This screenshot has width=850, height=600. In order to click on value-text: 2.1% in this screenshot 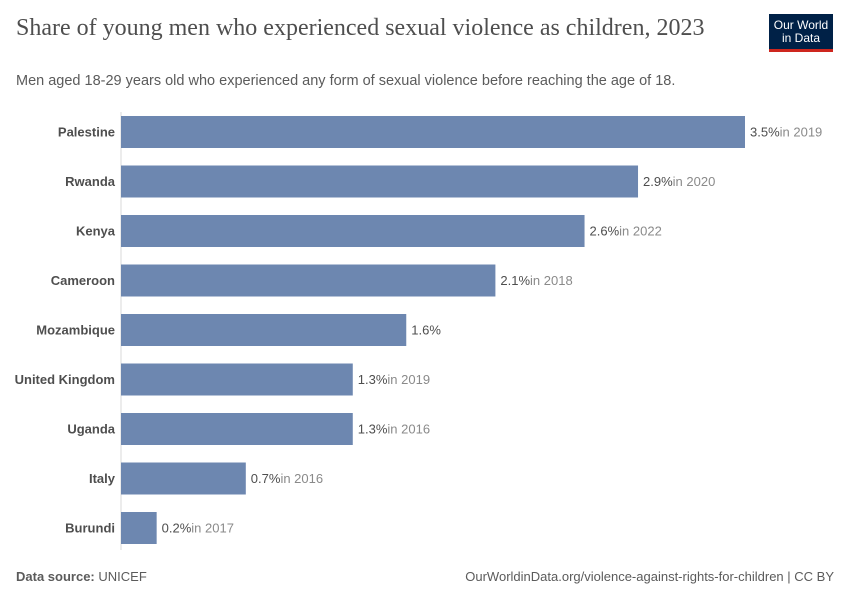, I will do `click(515, 280)`.